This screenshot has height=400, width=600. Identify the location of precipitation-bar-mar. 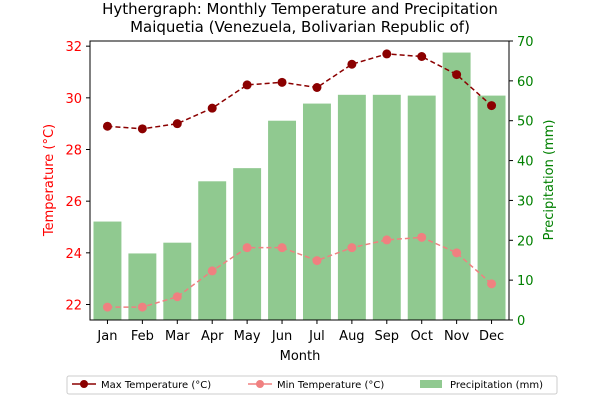
(177, 281).